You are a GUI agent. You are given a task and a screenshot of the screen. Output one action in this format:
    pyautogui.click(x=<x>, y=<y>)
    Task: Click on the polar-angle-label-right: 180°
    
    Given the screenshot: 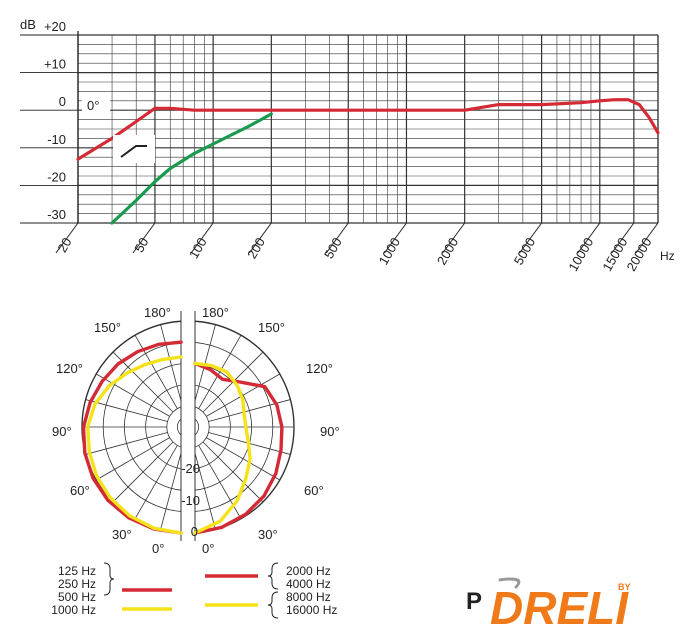 What is the action you would take?
    pyautogui.click(x=215, y=312)
    